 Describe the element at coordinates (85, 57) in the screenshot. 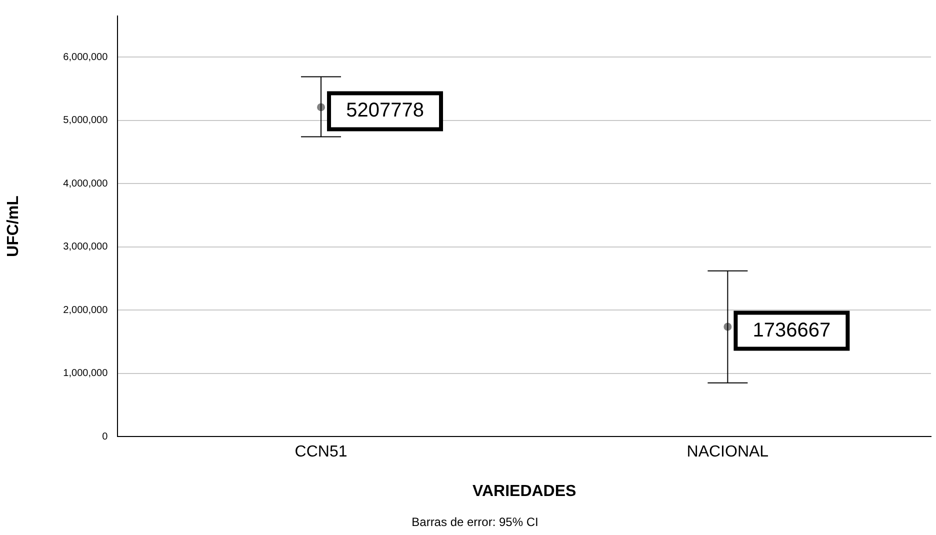

I see `y-tick-label: 6,000,000` at that location.